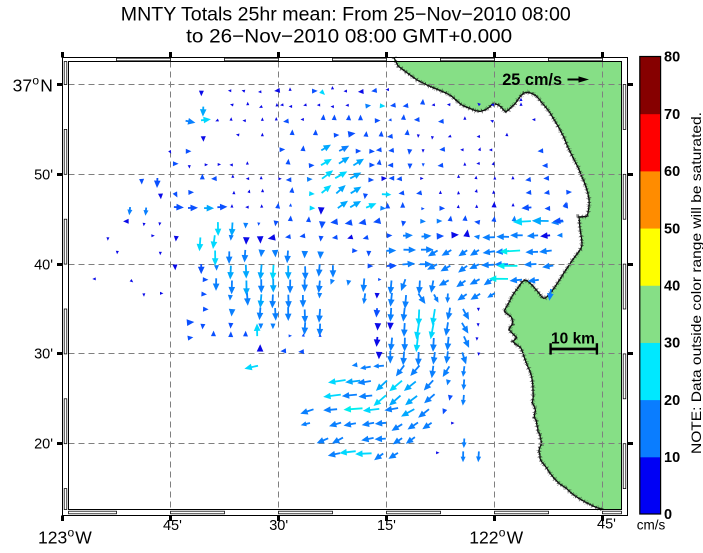  Describe the element at coordinates (672, 172) in the screenshot. I see `svg-text: 60` at that location.